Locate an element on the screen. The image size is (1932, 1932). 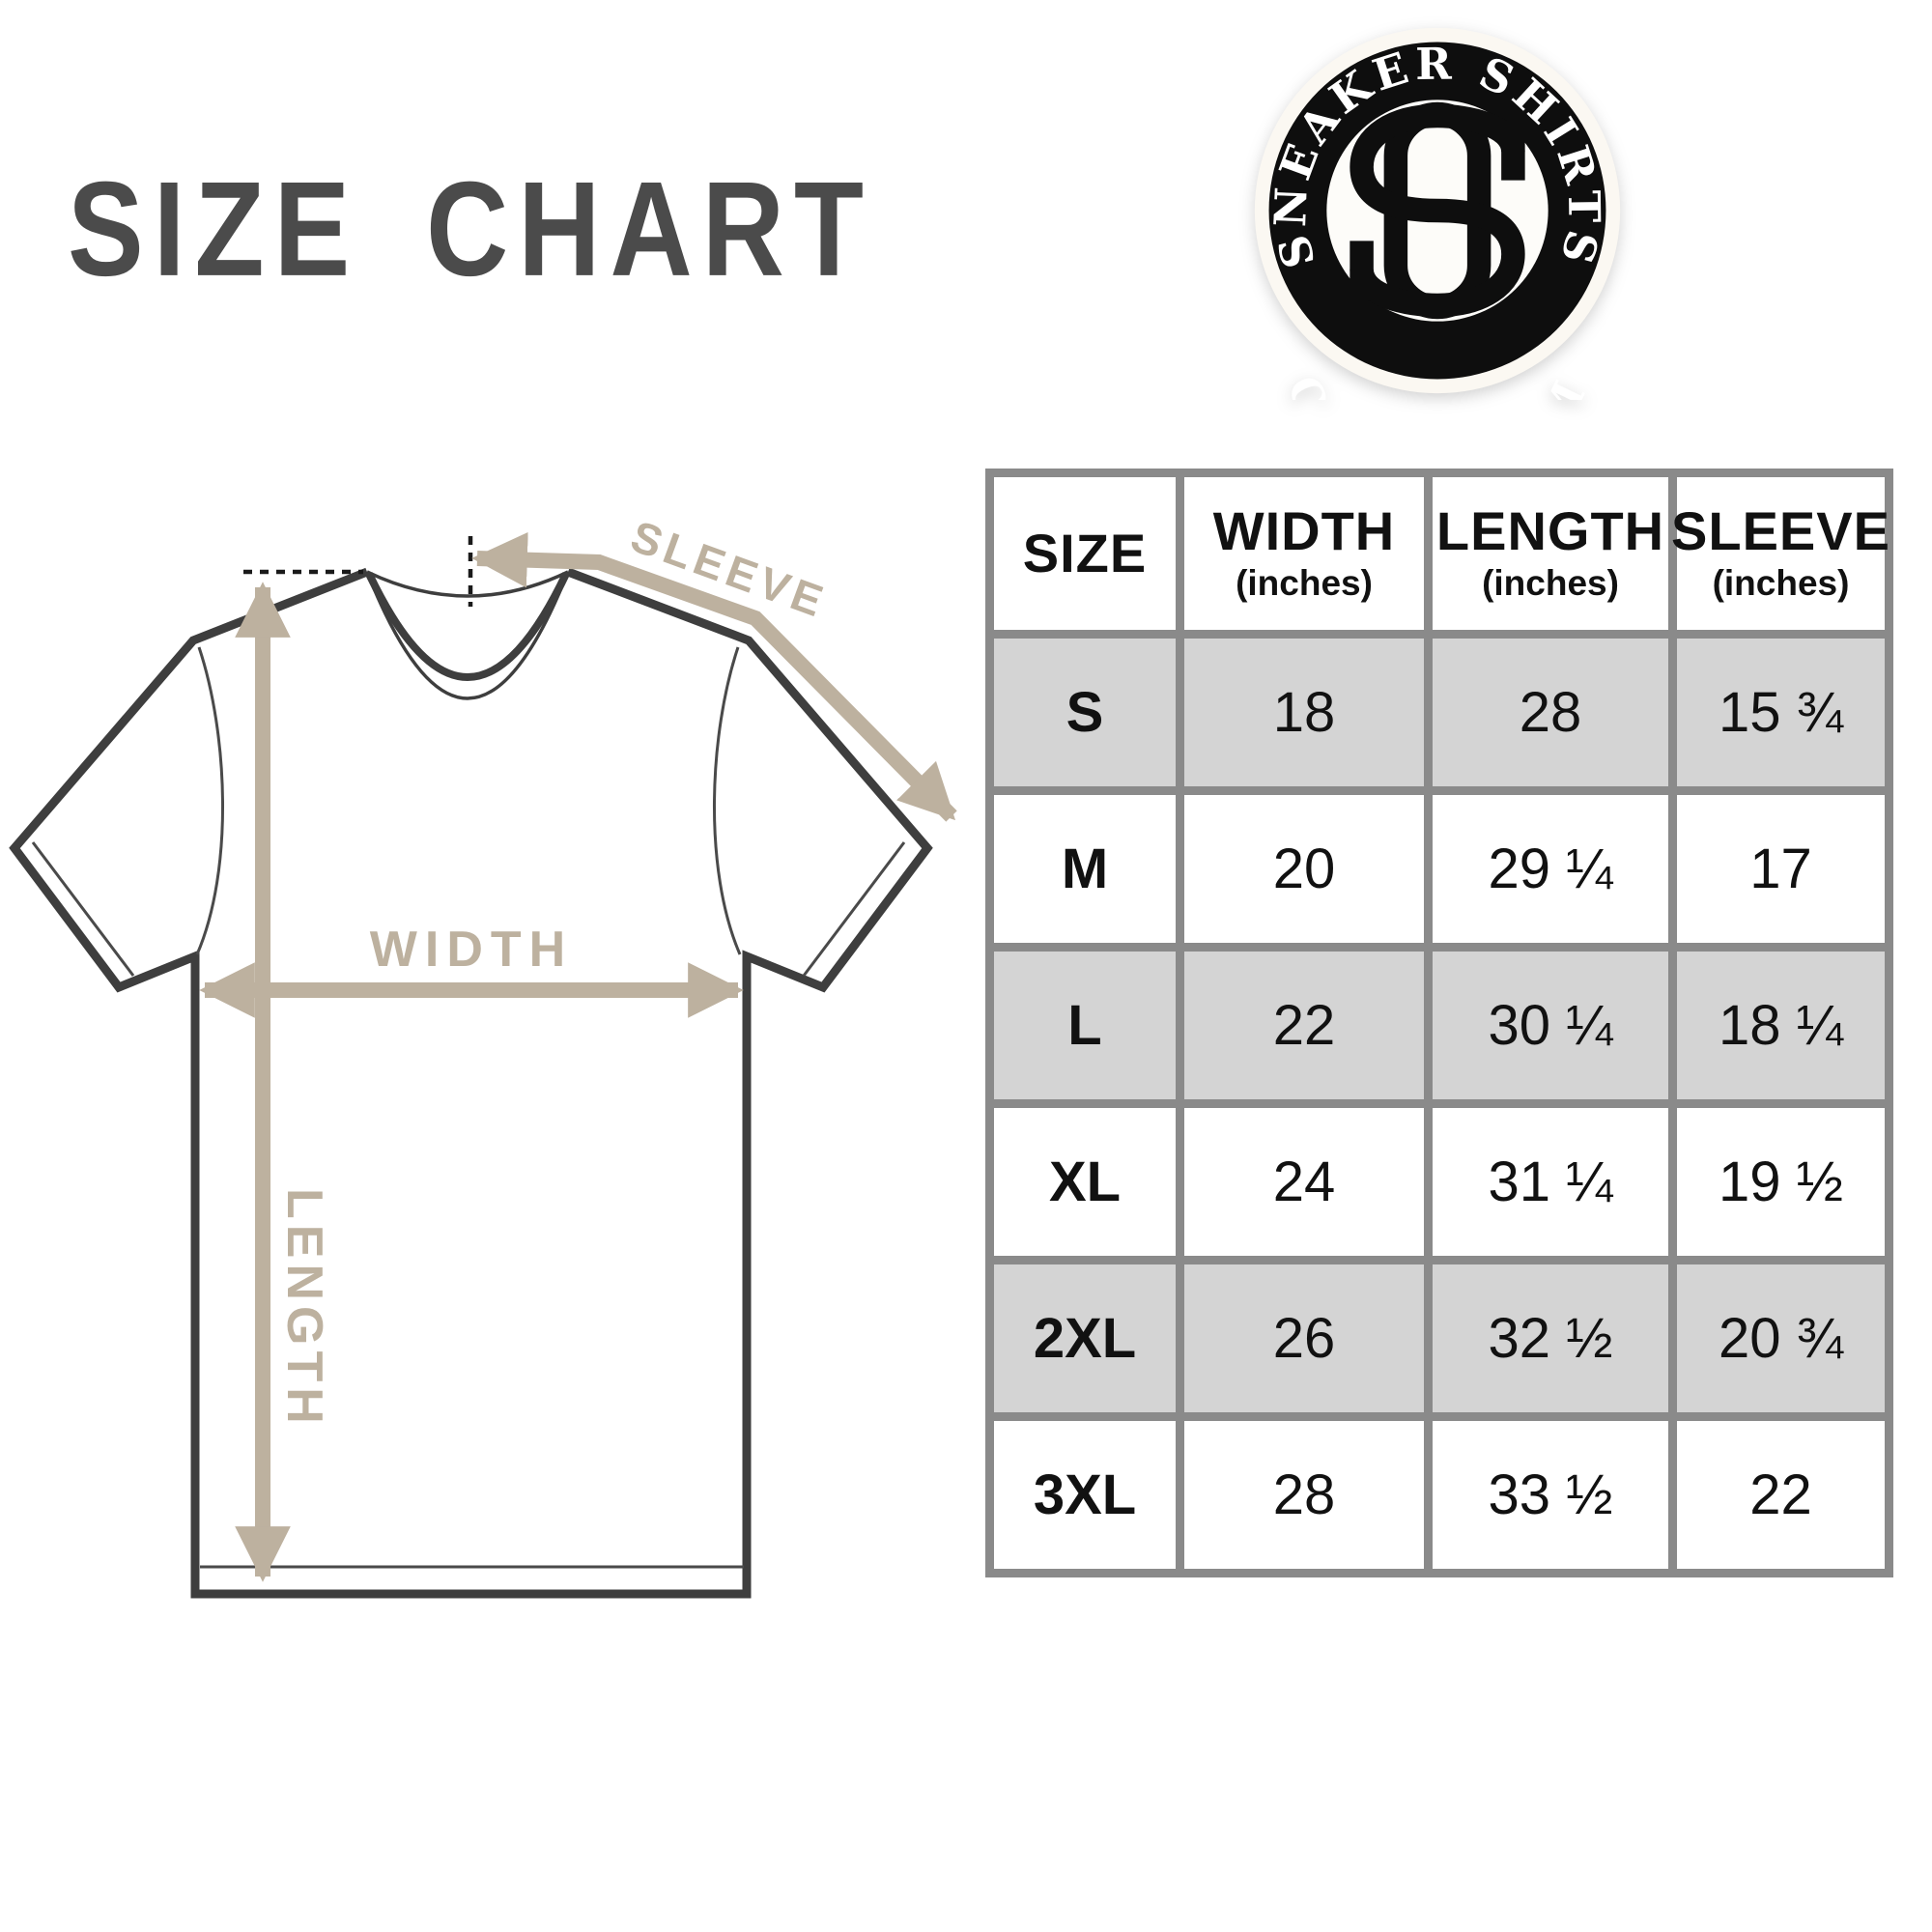
table-row-3xl-sleeve: 22 is located at coordinates (1781, 1495).